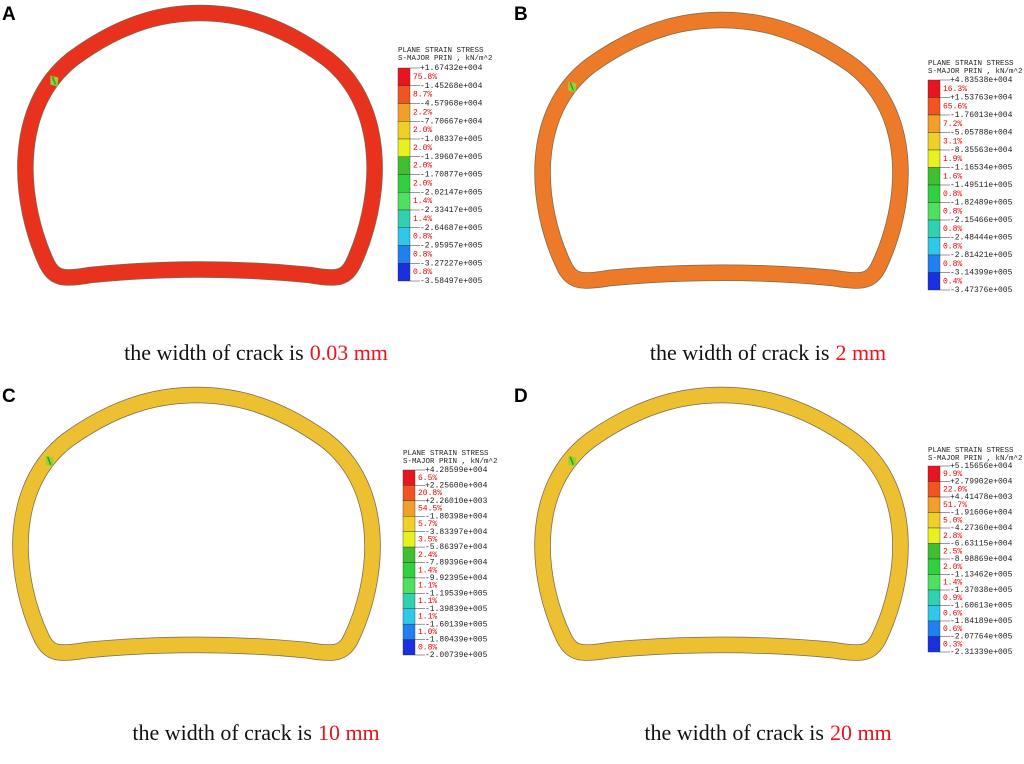 Image resolution: width=1024 pixels, height=764 pixels. Describe the element at coordinates (451, 68) in the screenshot. I see `legend-value: +1.67432e+004` at that location.